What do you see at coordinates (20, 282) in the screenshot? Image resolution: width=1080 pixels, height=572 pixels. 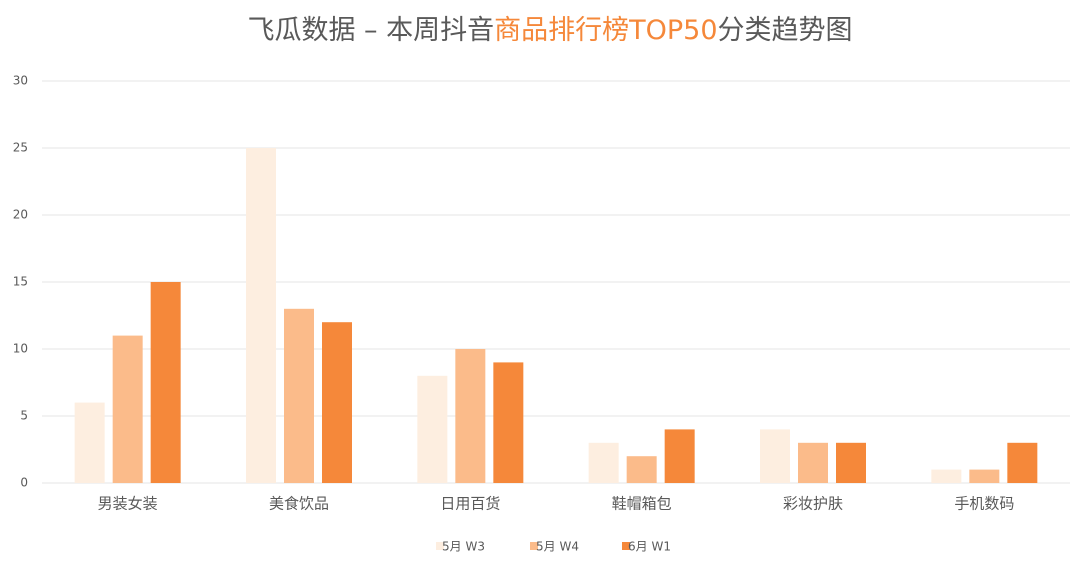 I see `y-tick-label: 15` at bounding box center [20, 282].